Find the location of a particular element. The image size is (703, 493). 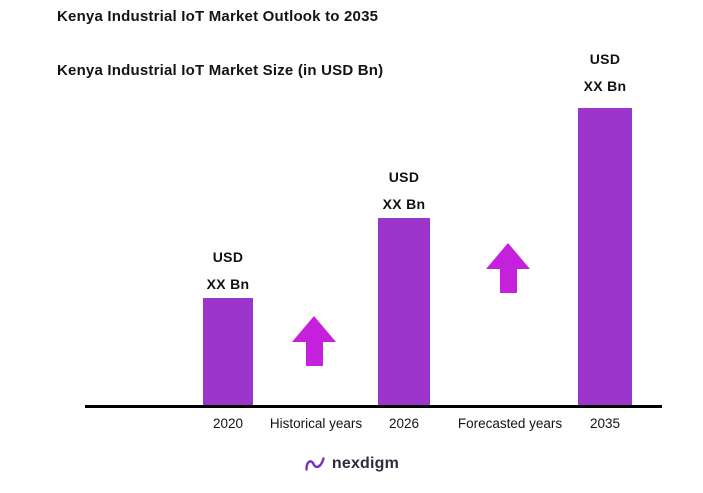

bar-value-label-2026: USD XX Bn is located at coordinates (404, 191).